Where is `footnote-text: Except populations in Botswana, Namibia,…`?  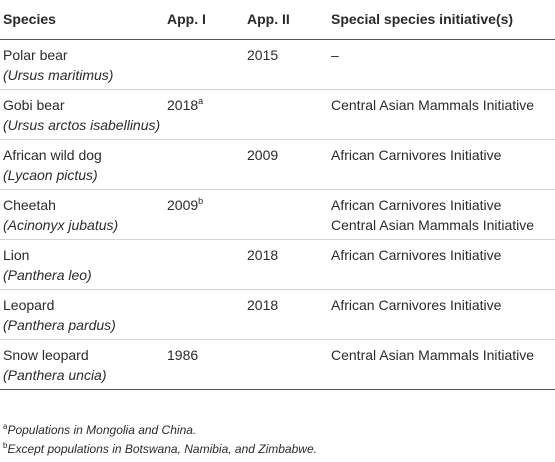
footnote-text: Except populations in Botswana, Namibia,… is located at coordinates (162, 449).